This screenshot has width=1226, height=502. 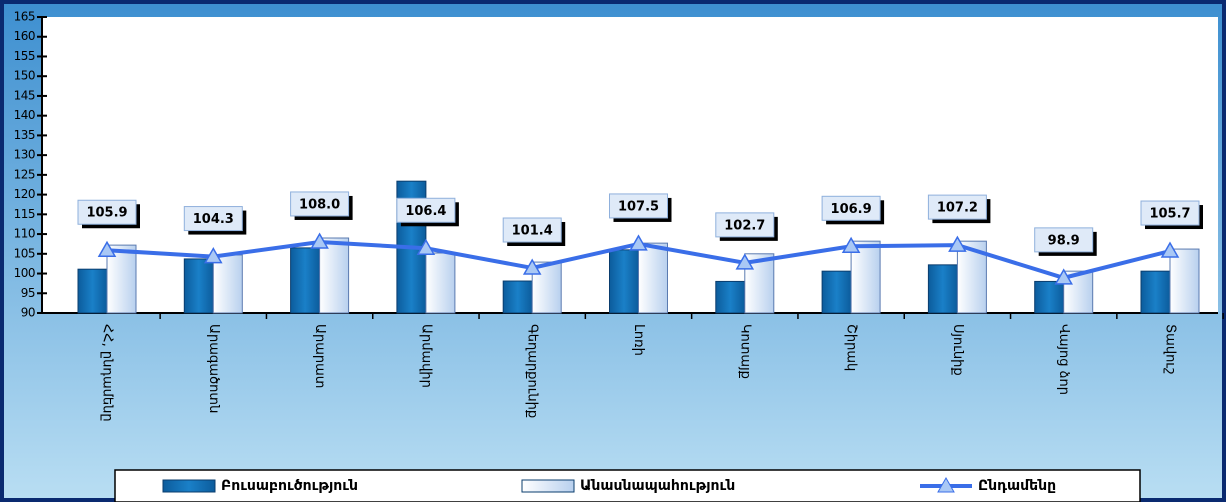 I want to click on x-tick-label: Արմավիր, so click(x=425, y=356).